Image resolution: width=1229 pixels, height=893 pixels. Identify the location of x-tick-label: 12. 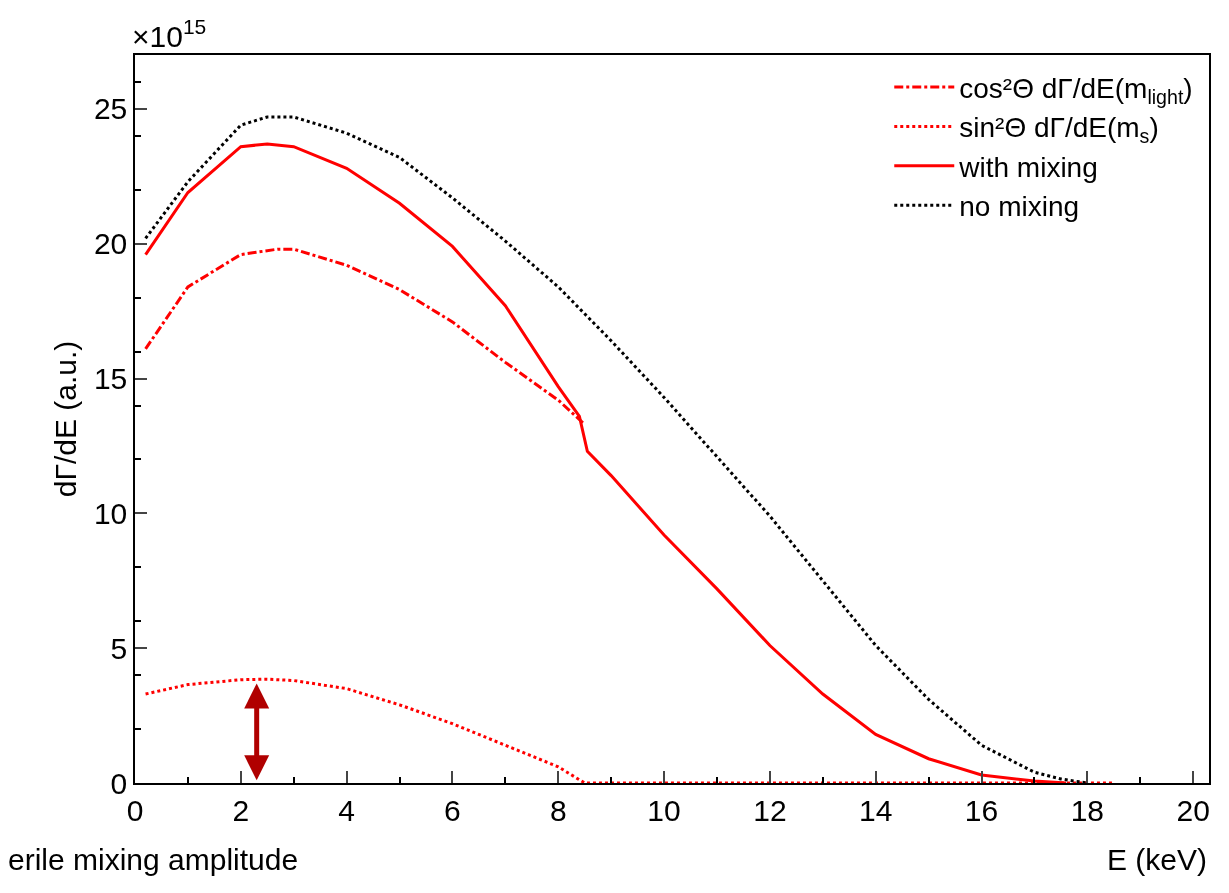
(770, 810).